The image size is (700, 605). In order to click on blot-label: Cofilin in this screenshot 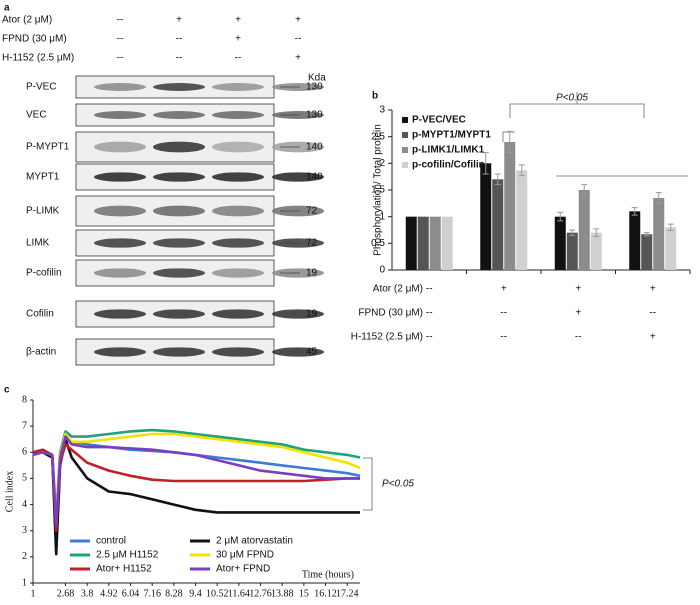, I will do `click(40, 314)`.